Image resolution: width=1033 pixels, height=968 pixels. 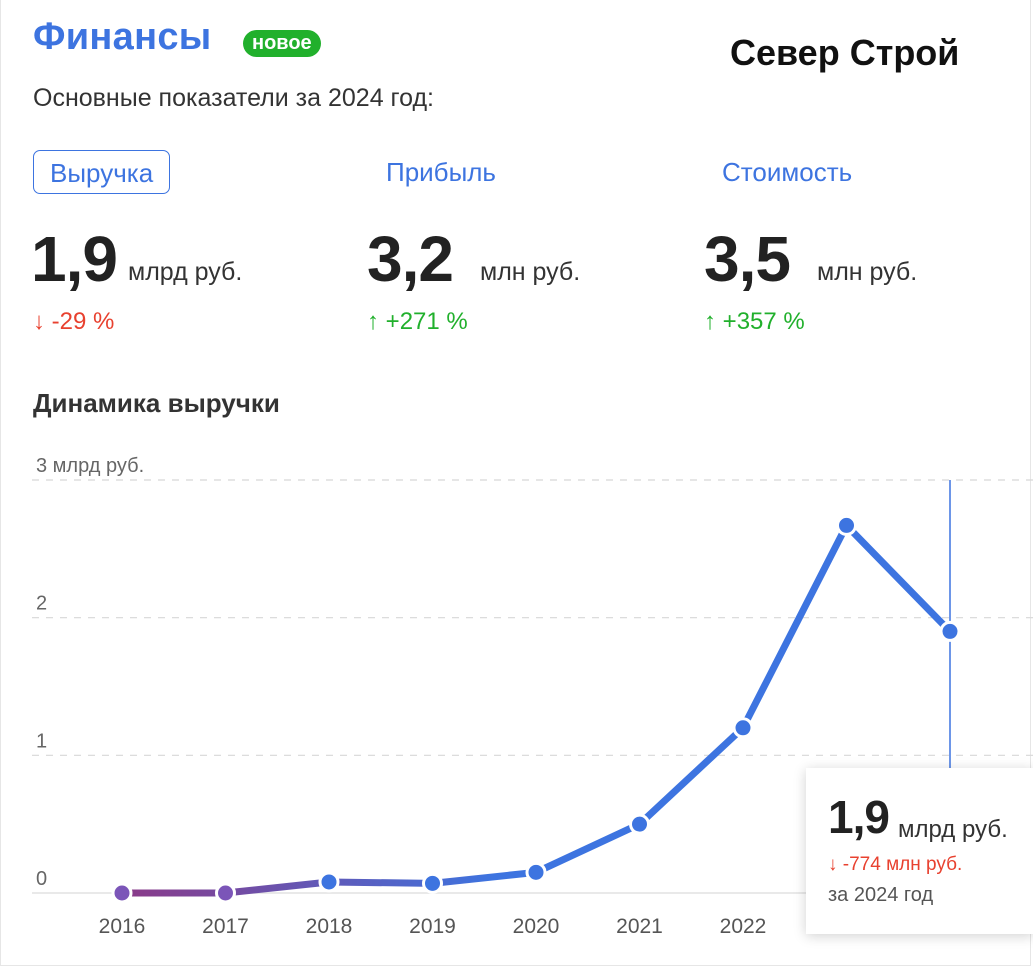 What do you see at coordinates (787, 172) in the screenshot?
I see `tab-value: Стоимость` at bounding box center [787, 172].